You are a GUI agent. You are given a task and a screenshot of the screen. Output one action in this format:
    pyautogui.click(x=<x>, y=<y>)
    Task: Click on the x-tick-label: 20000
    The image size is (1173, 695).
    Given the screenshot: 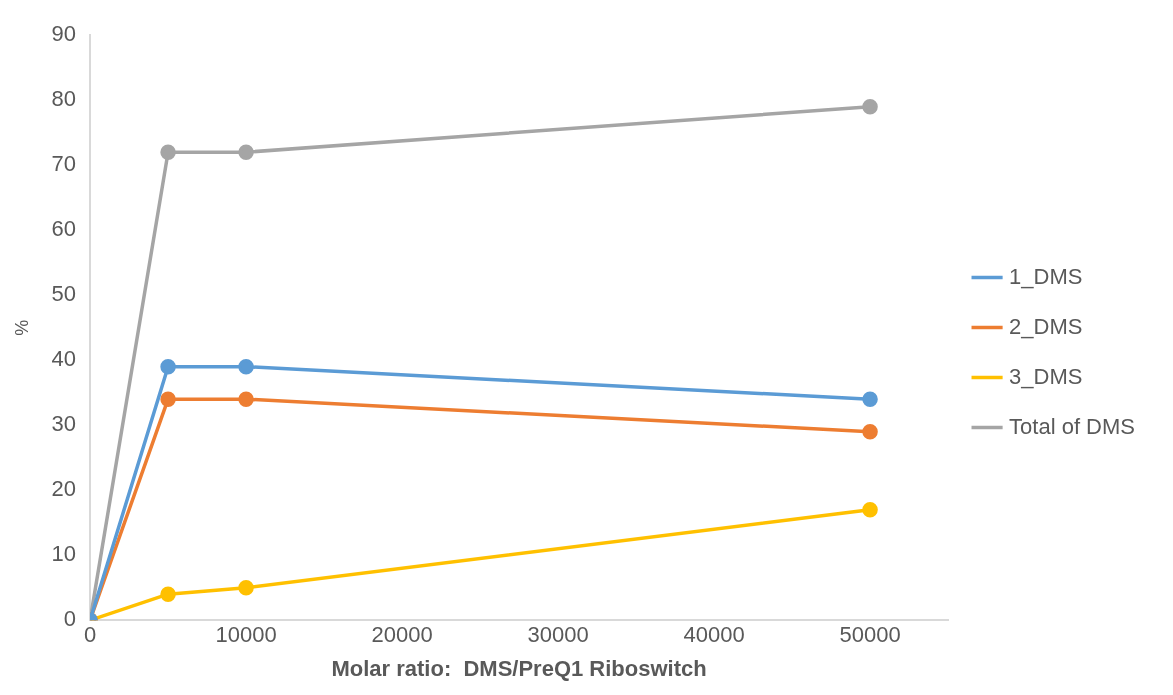 What is the action you would take?
    pyautogui.click(x=402, y=635)
    